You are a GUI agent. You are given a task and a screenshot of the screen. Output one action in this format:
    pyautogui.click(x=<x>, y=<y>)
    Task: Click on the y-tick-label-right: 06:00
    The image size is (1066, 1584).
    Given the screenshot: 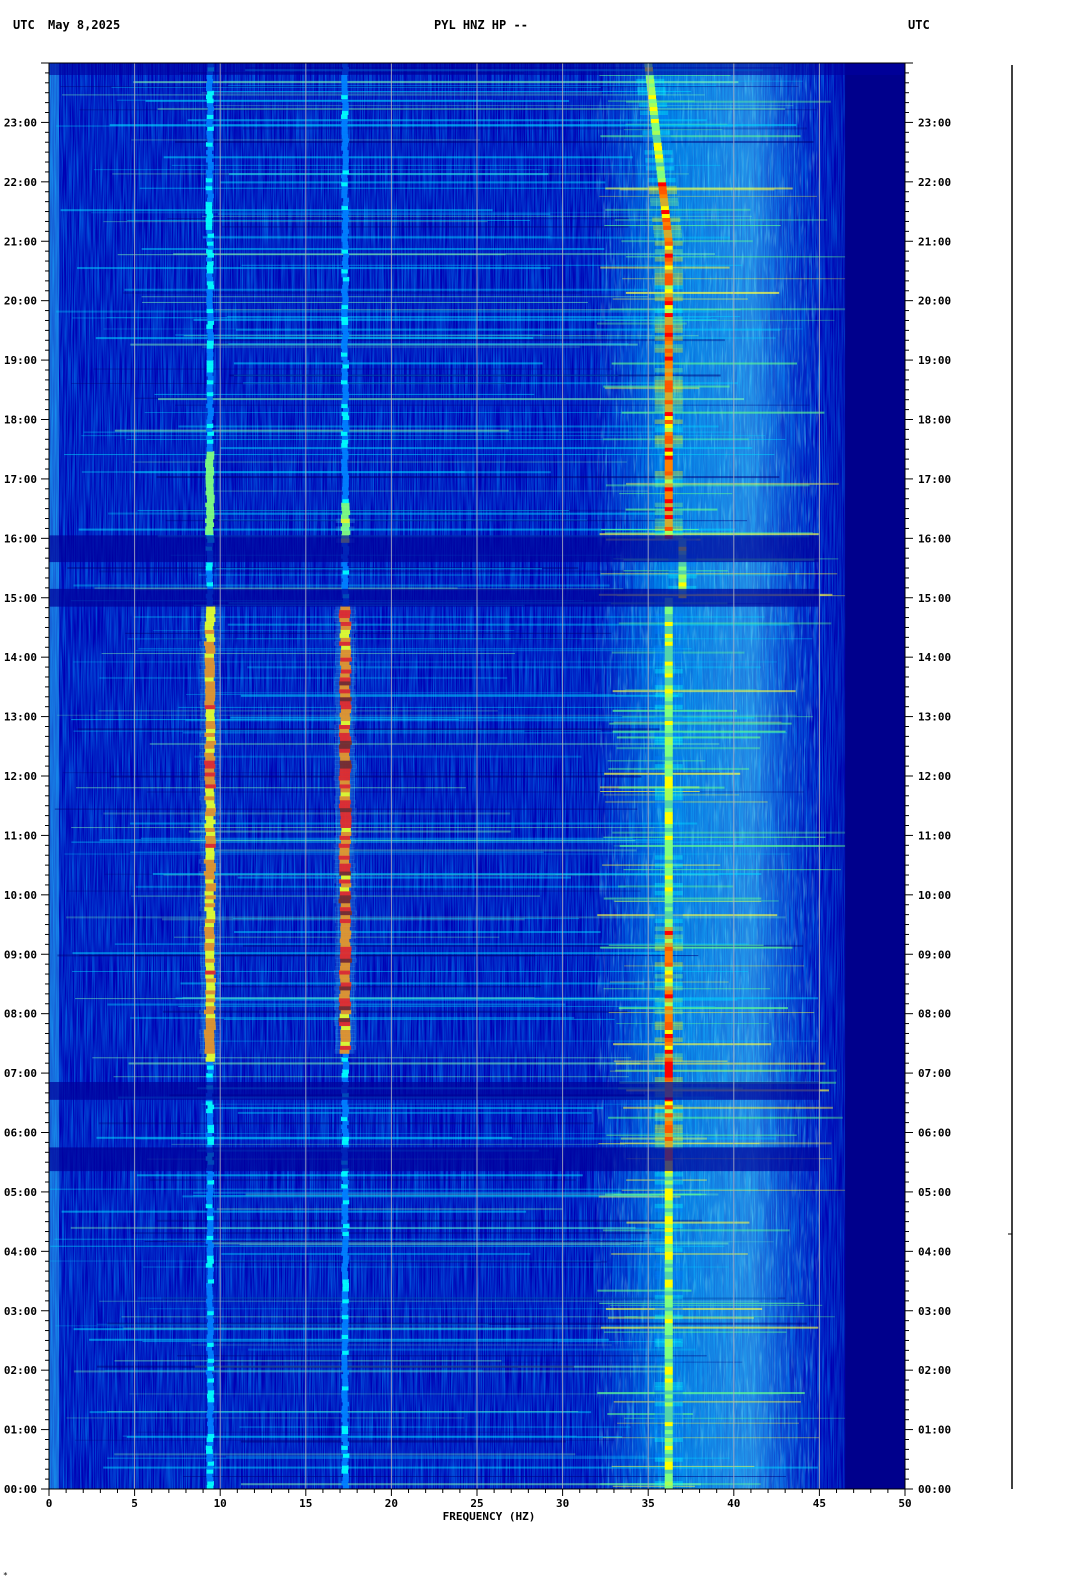 What is the action you would take?
    pyautogui.click(x=934, y=1133)
    